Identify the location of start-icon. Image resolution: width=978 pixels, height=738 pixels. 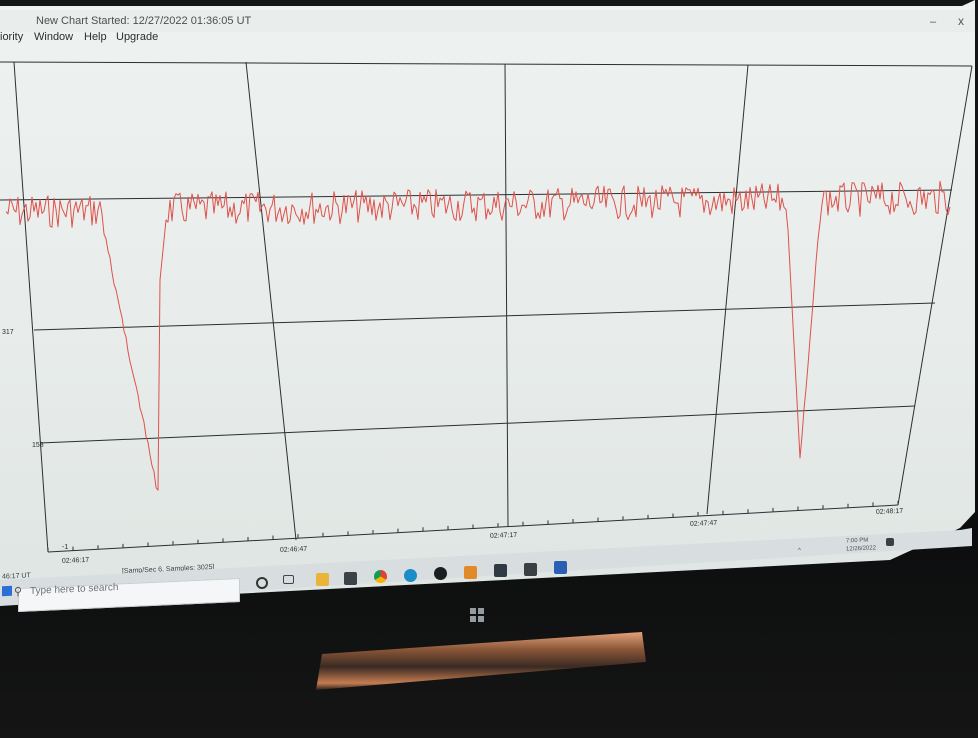
(7, 591).